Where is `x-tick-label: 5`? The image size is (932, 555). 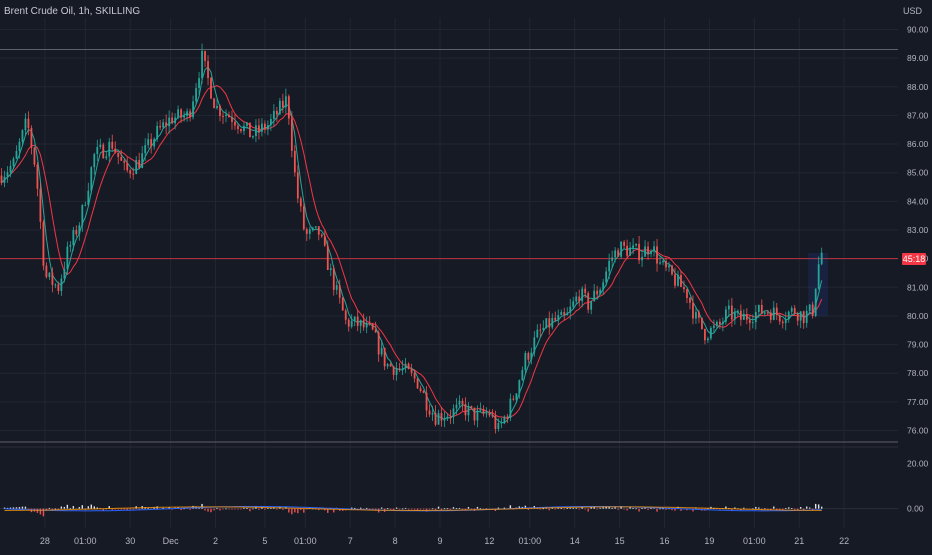
x-tick-label: 5 is located at coordinates (264, 541).